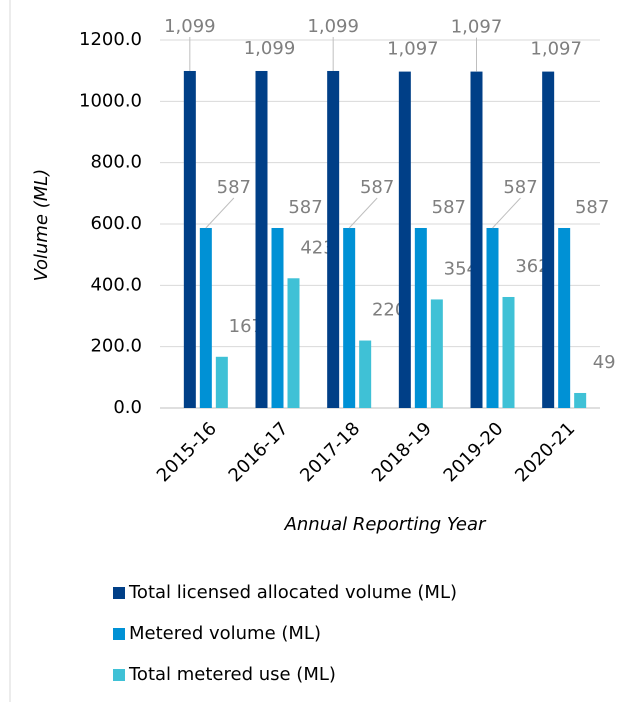  Describe the element at coordinates (474, 452) in the screenshot. I see `x-tick-label: 2019-20` at that location.